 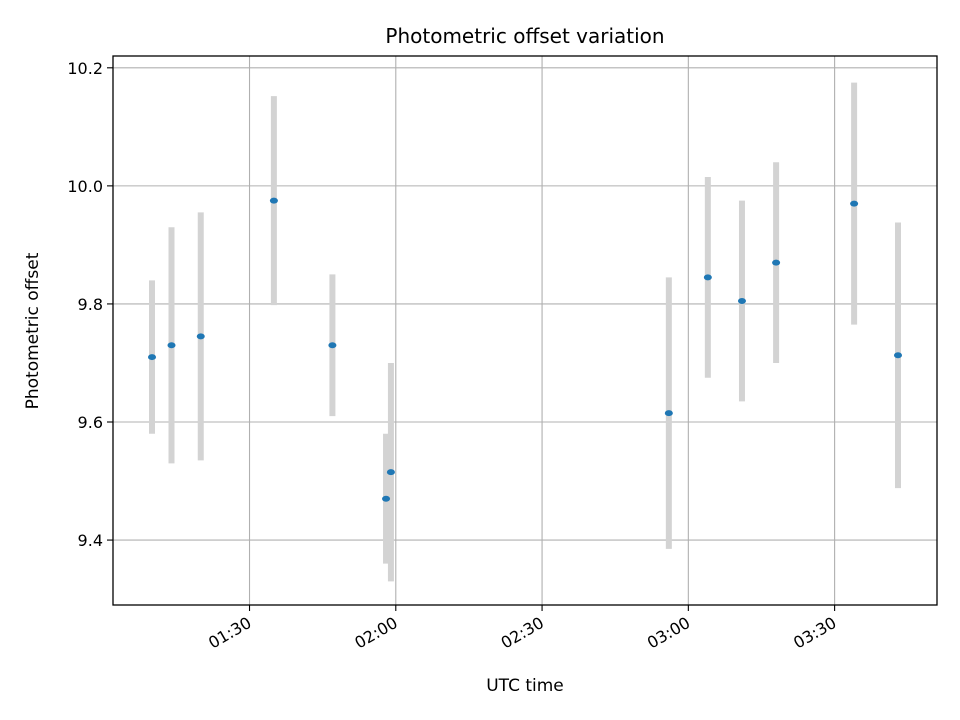 What do you see at coordinates (33, 330) in the screenshot?
I see `y-axis-label: Photometric offset` at bounding box center [33, 330].